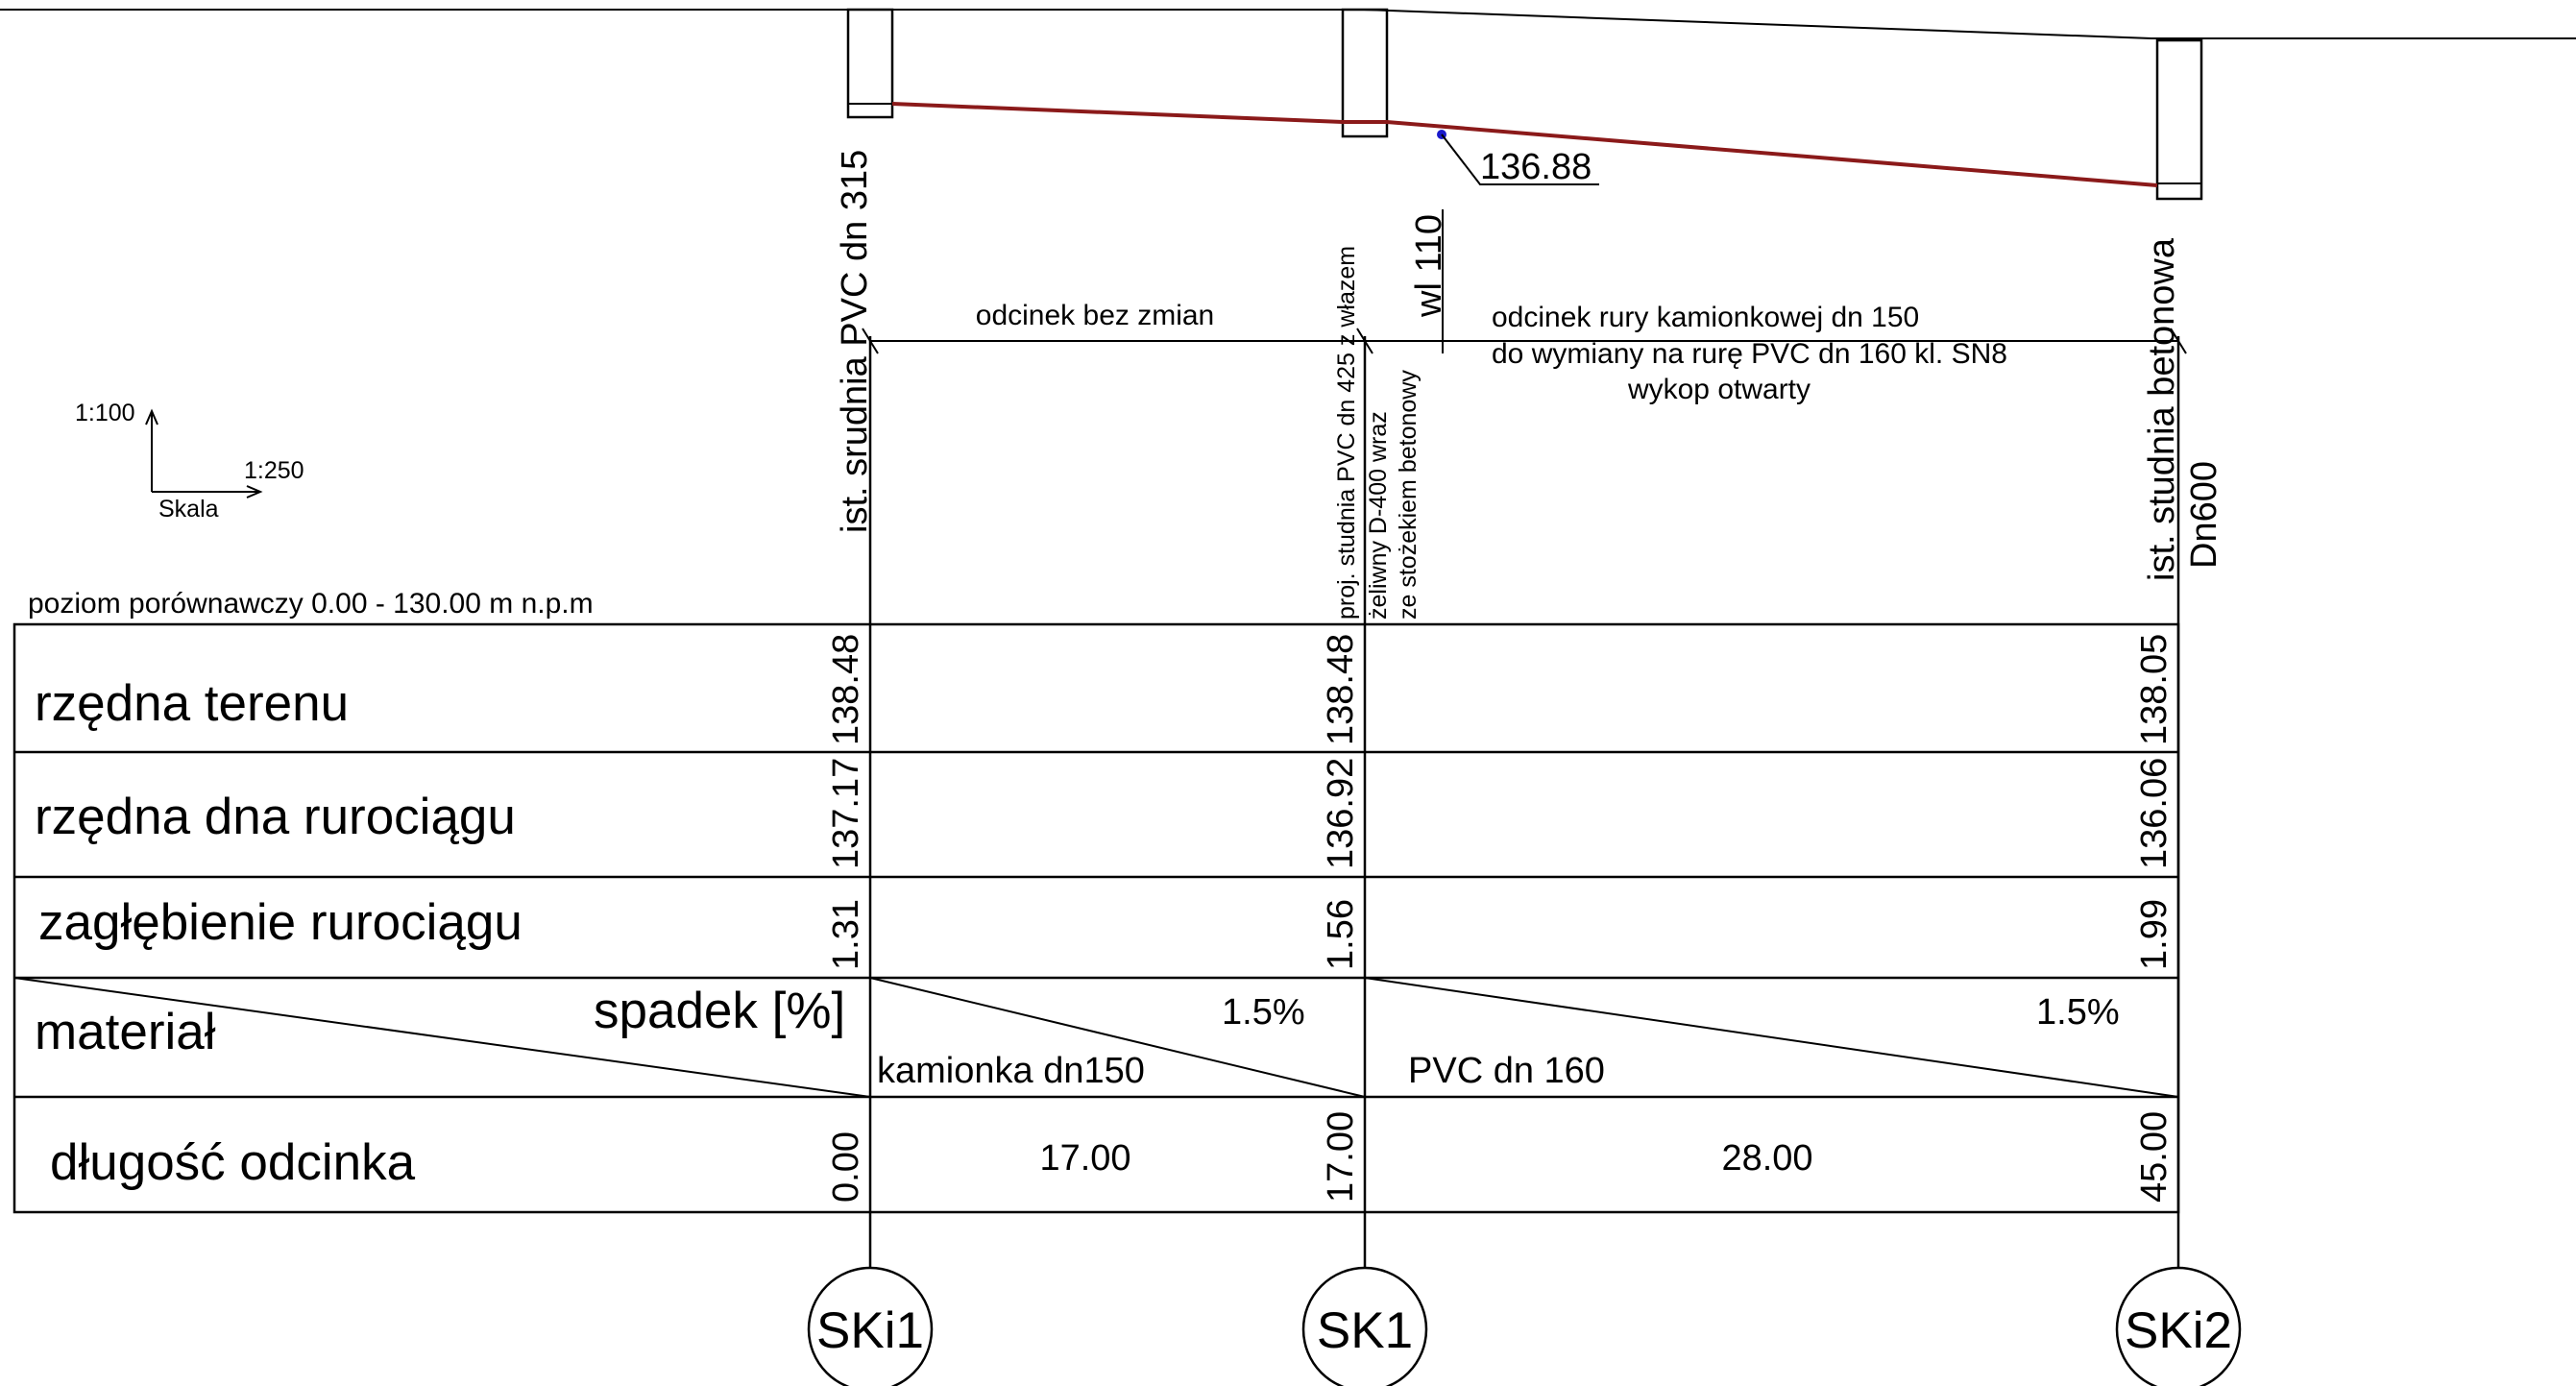 The height and width of the screenshot is (1386, 2576). I want to click on segment-material: PVC dn 160, so click(1506, 1071).